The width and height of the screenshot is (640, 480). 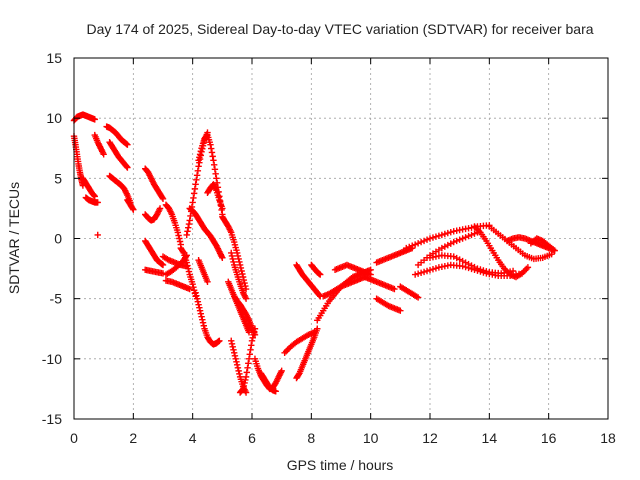 I want to click on series-arc-g, so click(x=117, y=135).